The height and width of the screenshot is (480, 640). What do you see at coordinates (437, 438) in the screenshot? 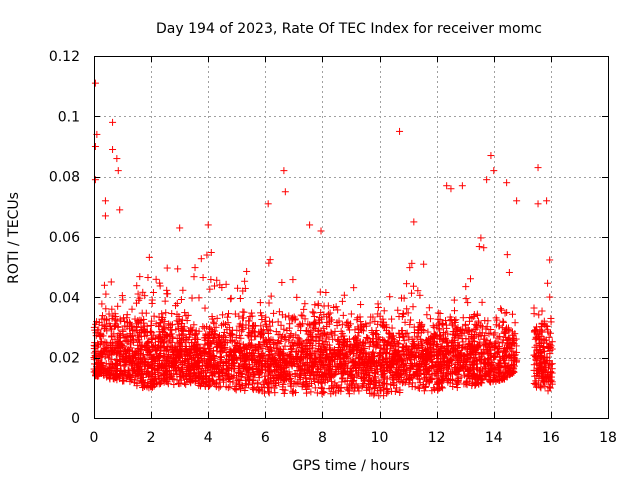
I see `x-tick-label: 12` at bounding box center [437, 438].